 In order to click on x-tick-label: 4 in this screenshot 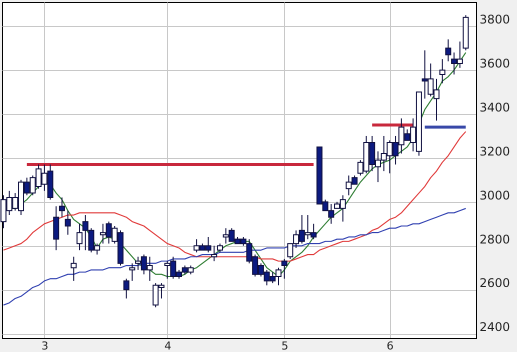, I will do `click(168, 346)`.